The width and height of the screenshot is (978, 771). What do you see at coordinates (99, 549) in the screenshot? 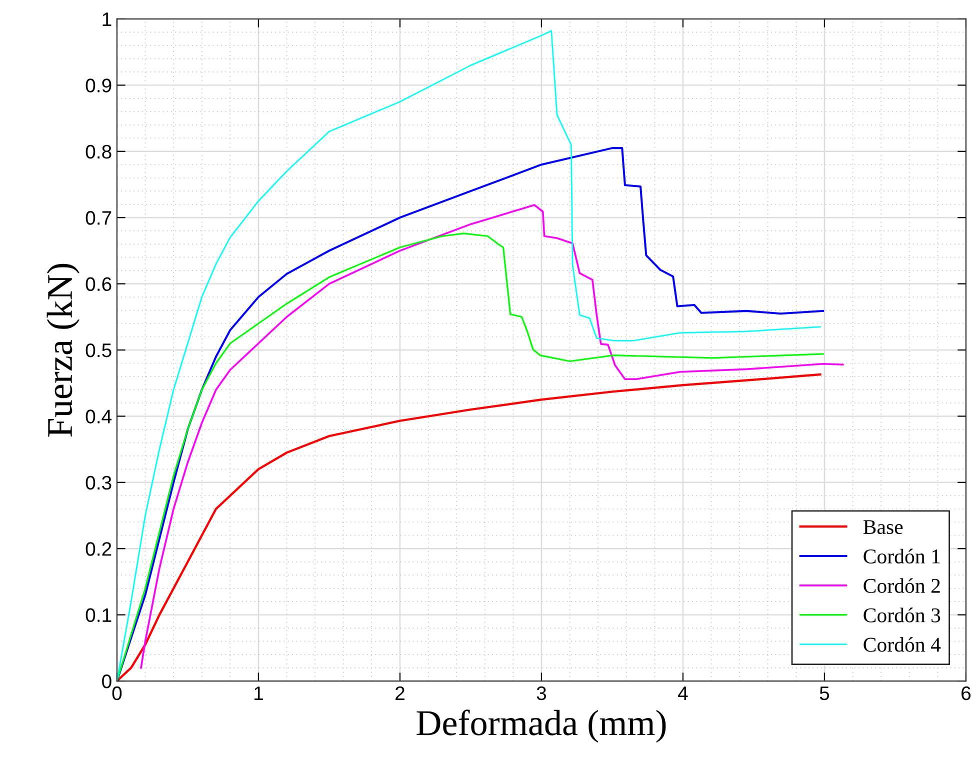
I see `y-tick-label: 0.2` at bounding box center [99, 549].